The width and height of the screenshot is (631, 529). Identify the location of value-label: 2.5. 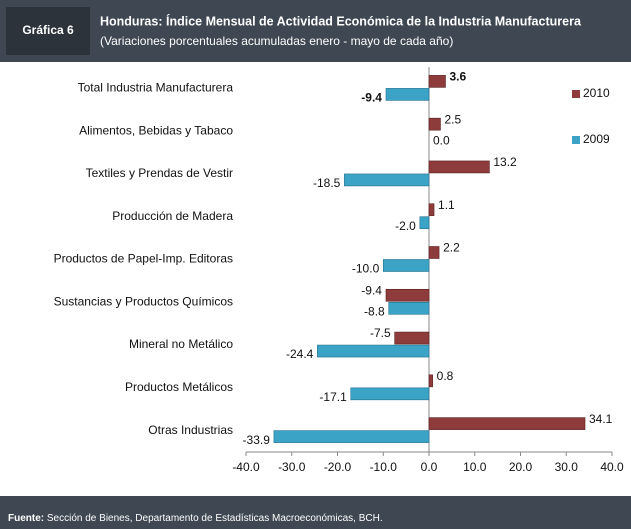
(452, 119).